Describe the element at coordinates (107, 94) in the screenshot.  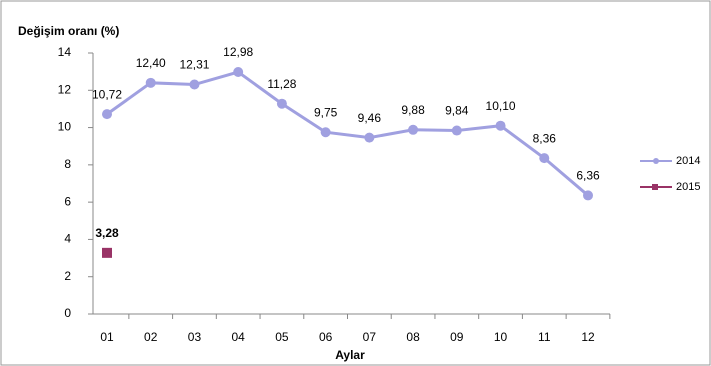
I see `data-label: 10,72` at that location.